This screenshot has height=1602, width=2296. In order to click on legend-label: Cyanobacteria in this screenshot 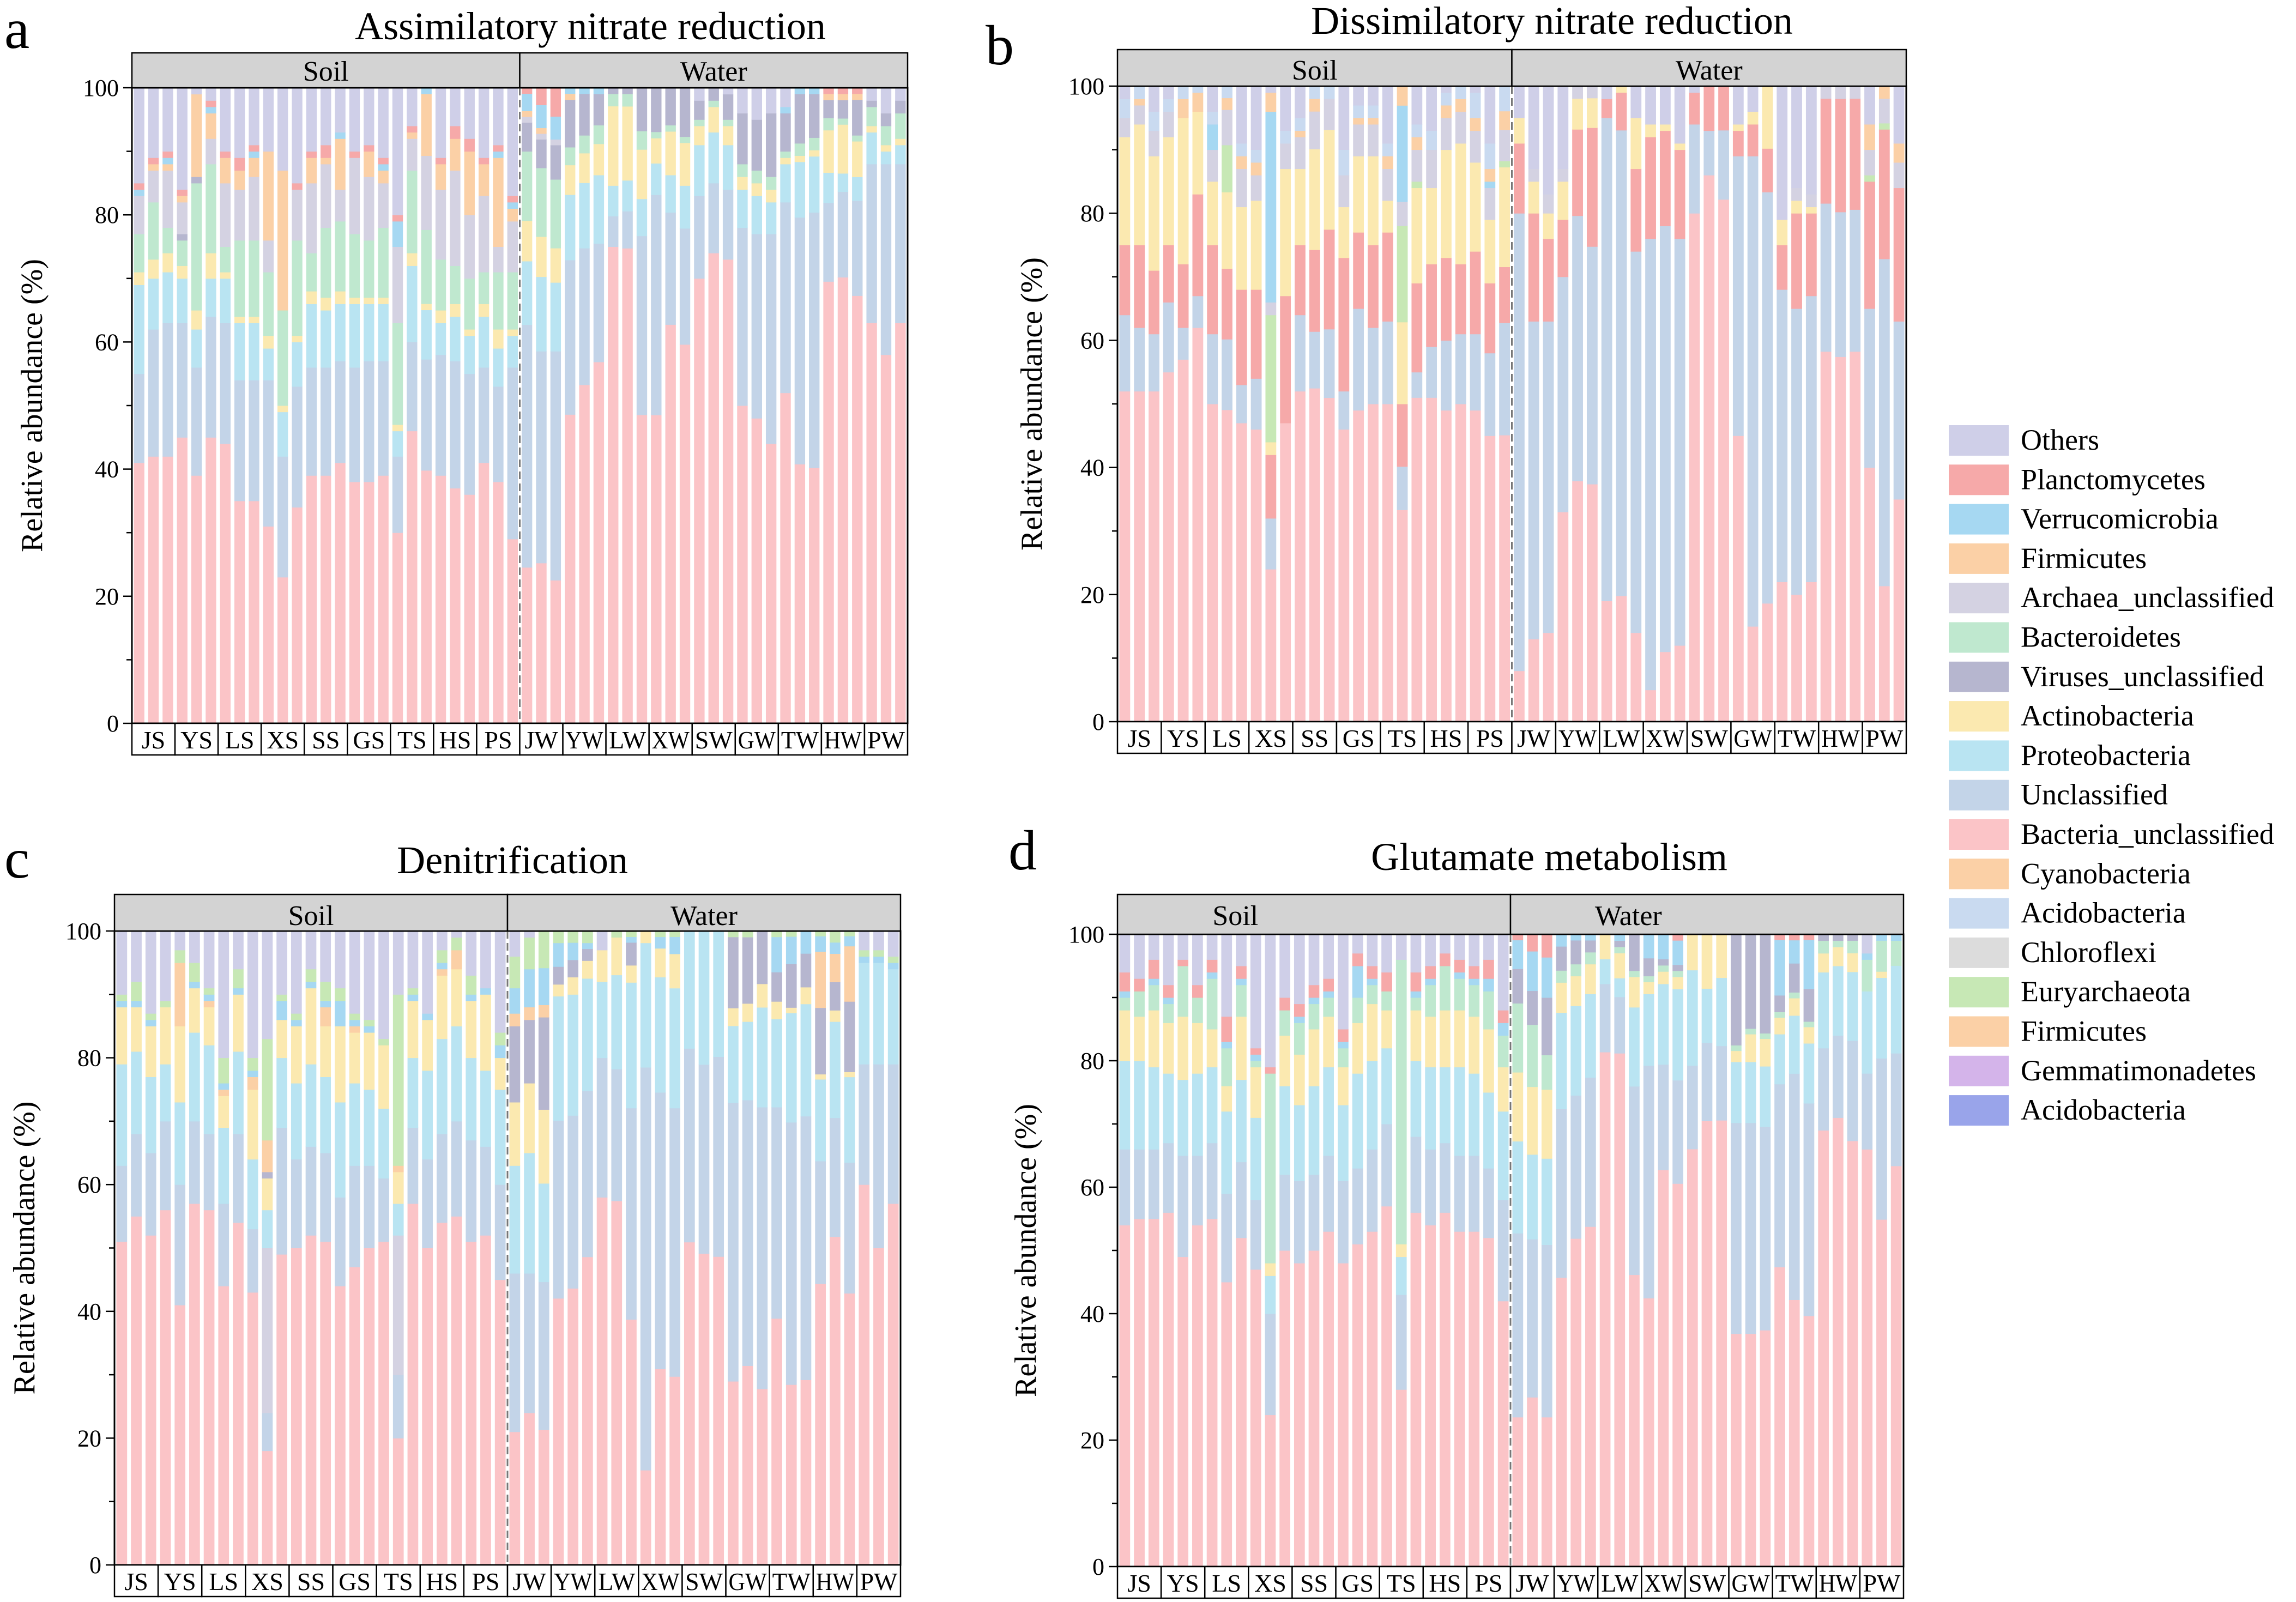, I will do `click(2106, 873)`.